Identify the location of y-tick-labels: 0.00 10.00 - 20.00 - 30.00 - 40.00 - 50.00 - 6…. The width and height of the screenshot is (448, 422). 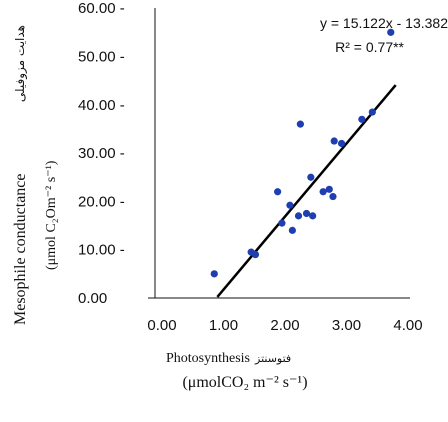
(101, 153).